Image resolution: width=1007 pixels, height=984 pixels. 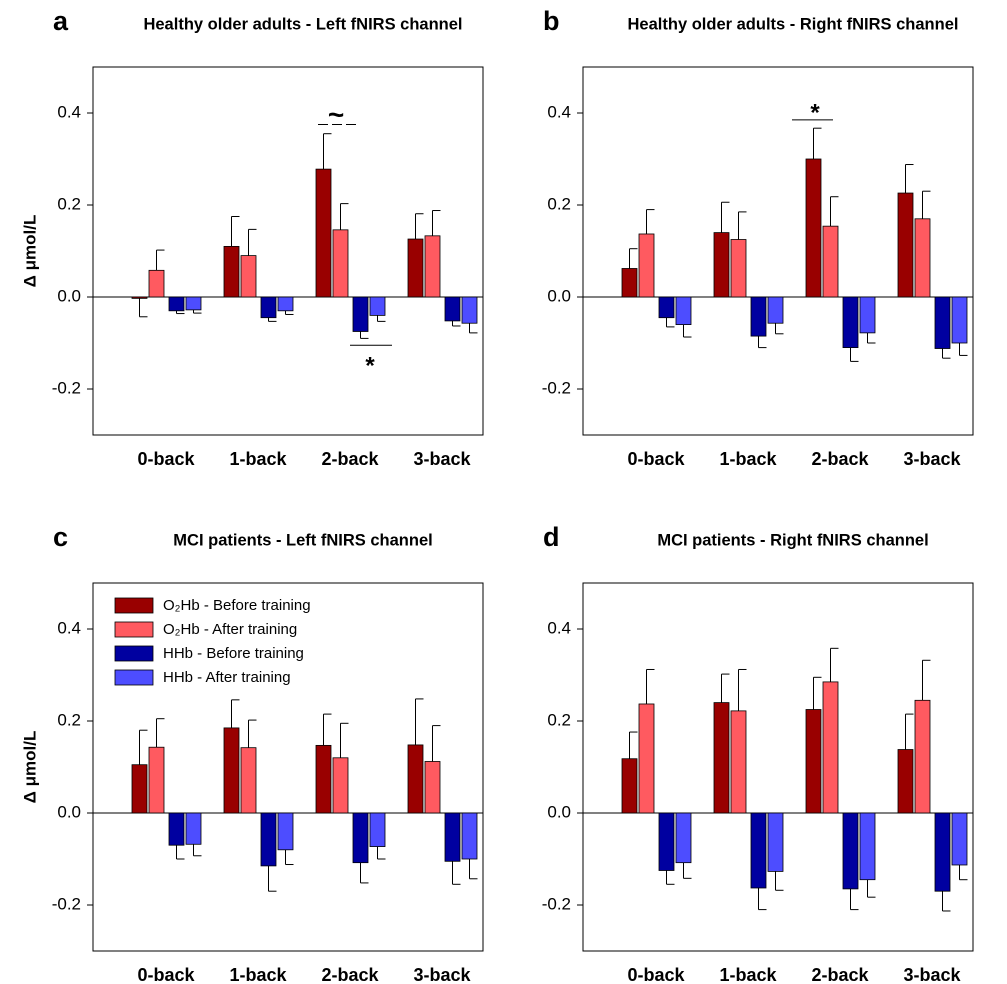 What do you see at coordinates (233, 653) in the screenshot?
I see `legend-label: HHb - Before training` at bounding box center [233, 653].